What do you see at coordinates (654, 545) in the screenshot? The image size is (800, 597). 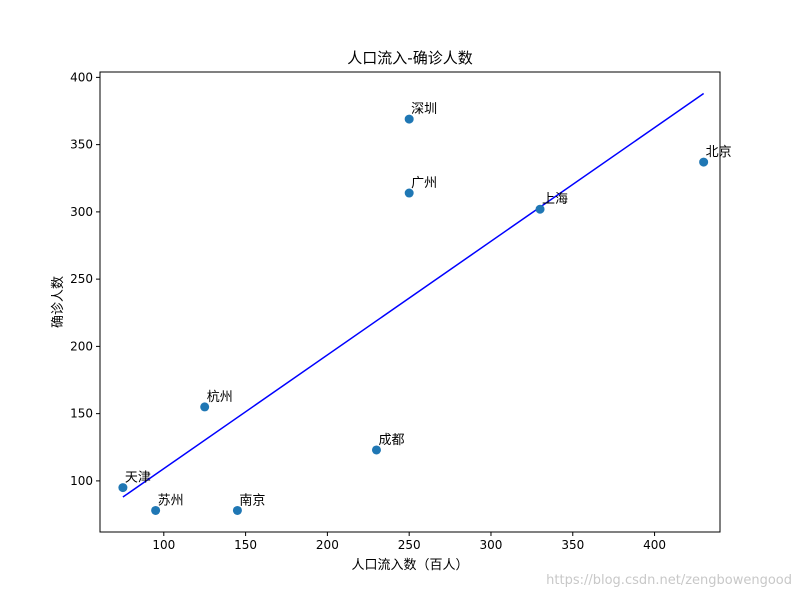 I see `x-tick-label: 400` at bounding box center [654, 545].